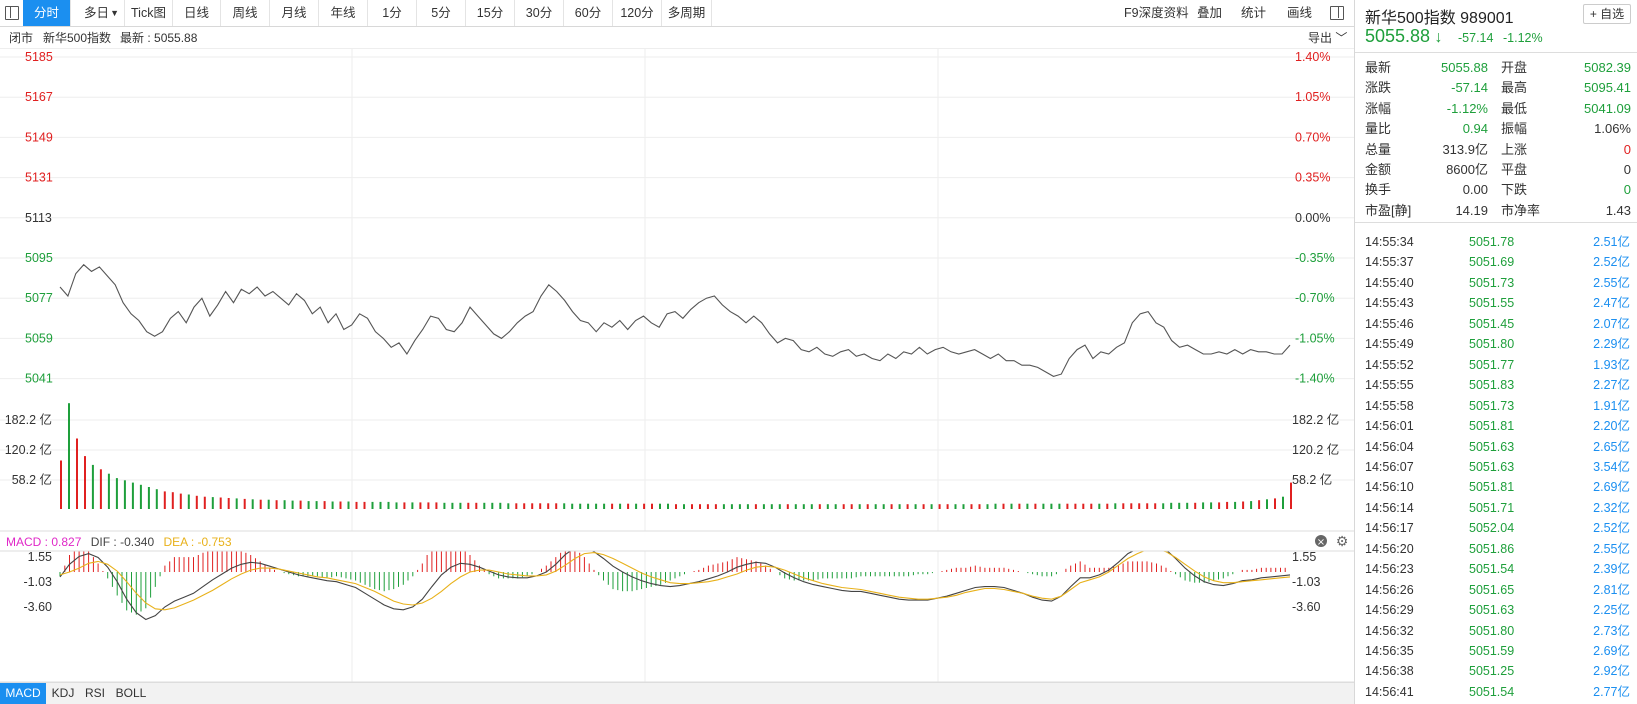 Image resolution: width=1637 pixels, height=704 pixels. What do you see at coordinates (1627, 190) in the screenshot?
I see `quote-value: 0` at bounding box center [1627, 190].